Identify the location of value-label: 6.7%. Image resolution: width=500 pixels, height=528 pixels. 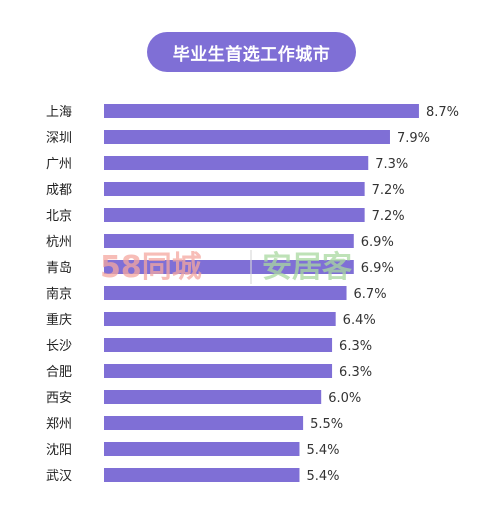
(370, 294).